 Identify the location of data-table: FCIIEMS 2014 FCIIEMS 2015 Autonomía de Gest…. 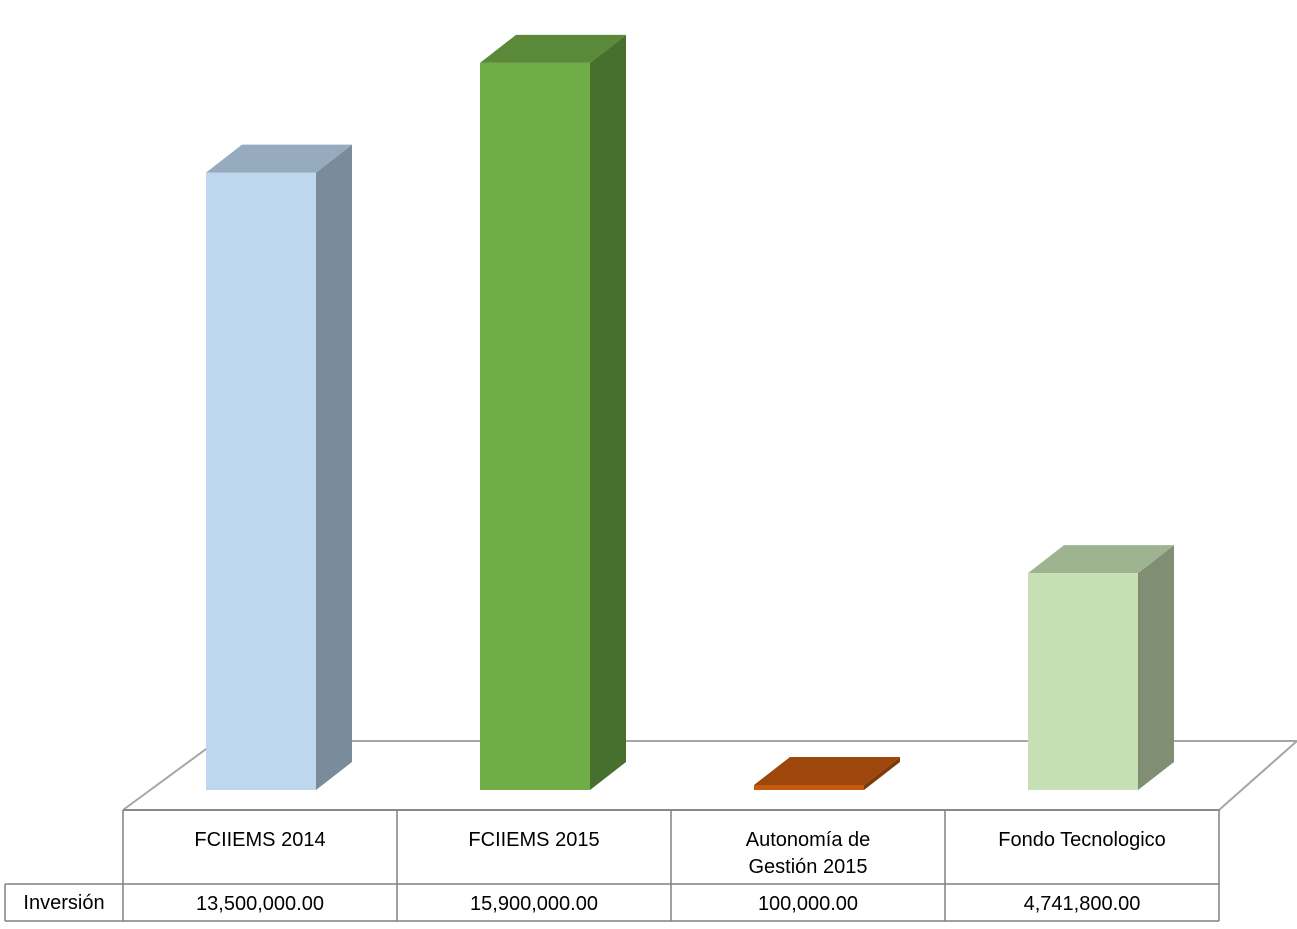
(612, 865).